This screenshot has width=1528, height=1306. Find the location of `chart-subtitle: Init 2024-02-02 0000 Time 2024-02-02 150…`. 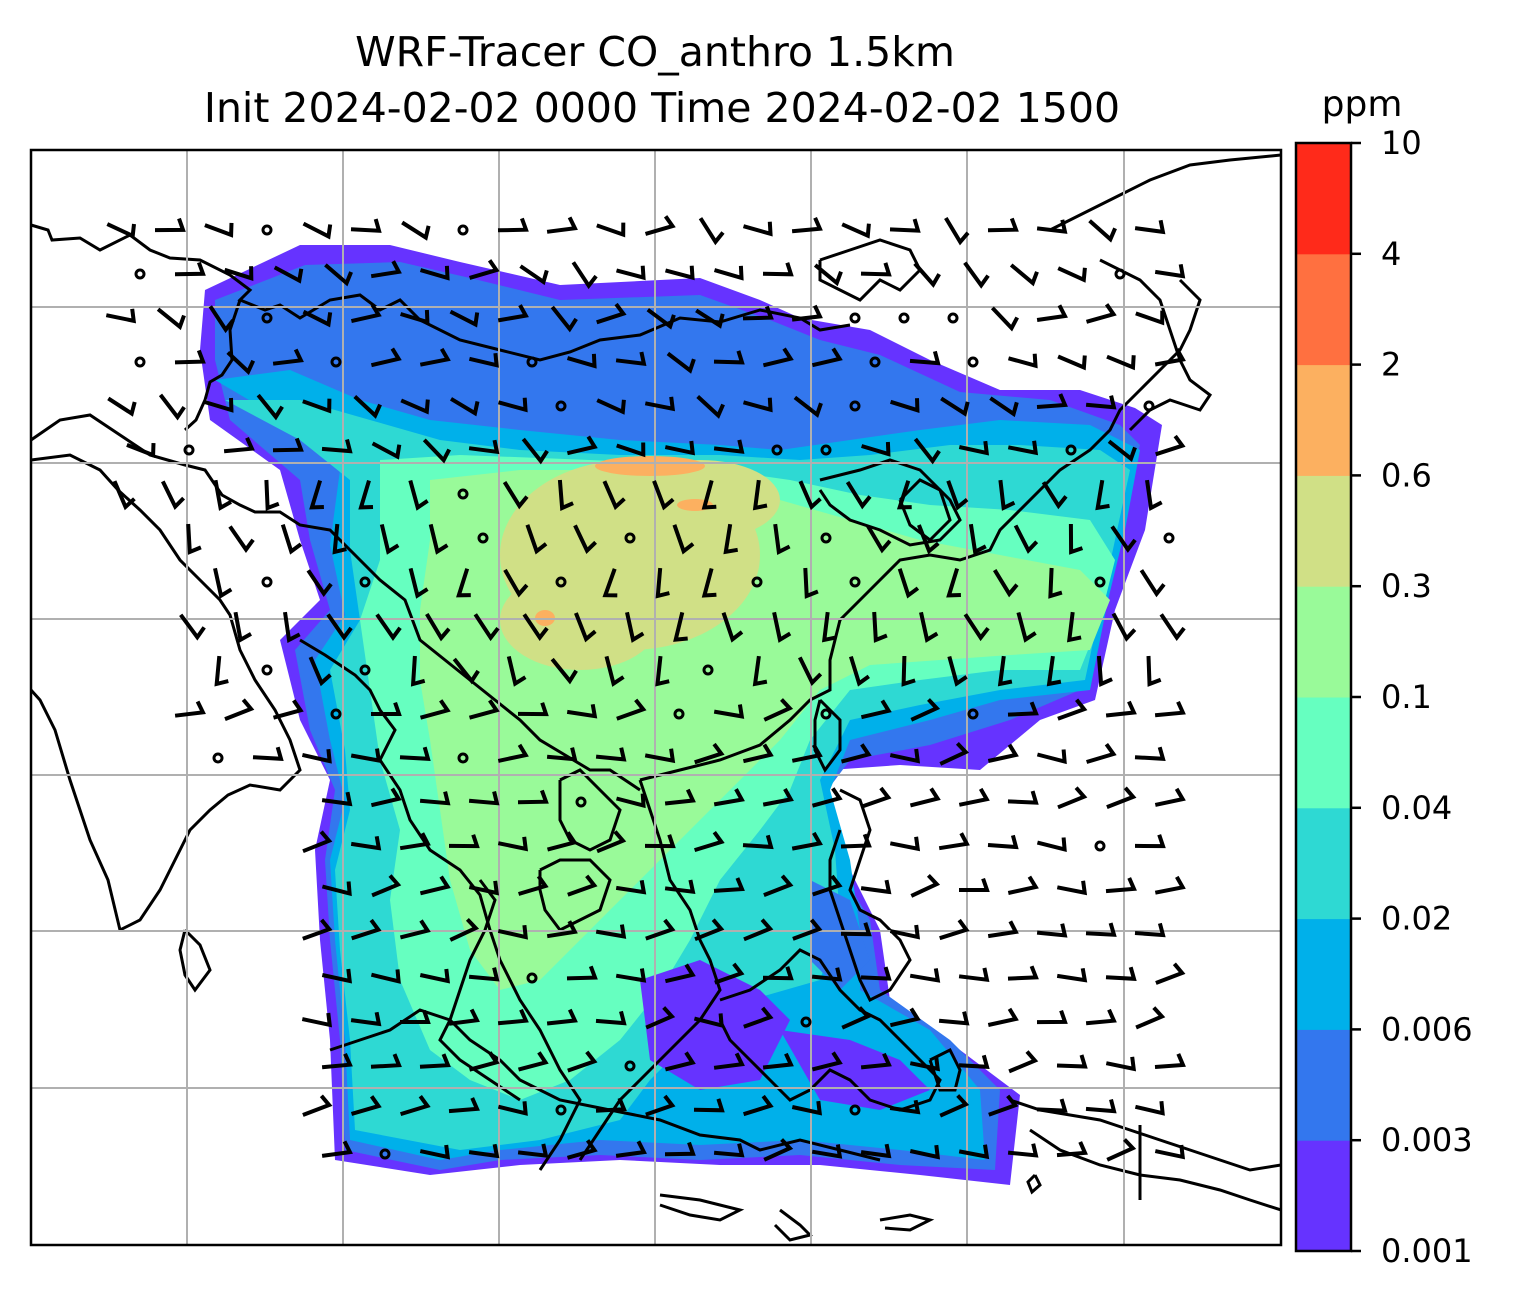

chart-subtitle: Init 2024-02-02 0000 Time 2024-02-02 150… is located at coordinates (662, 108).